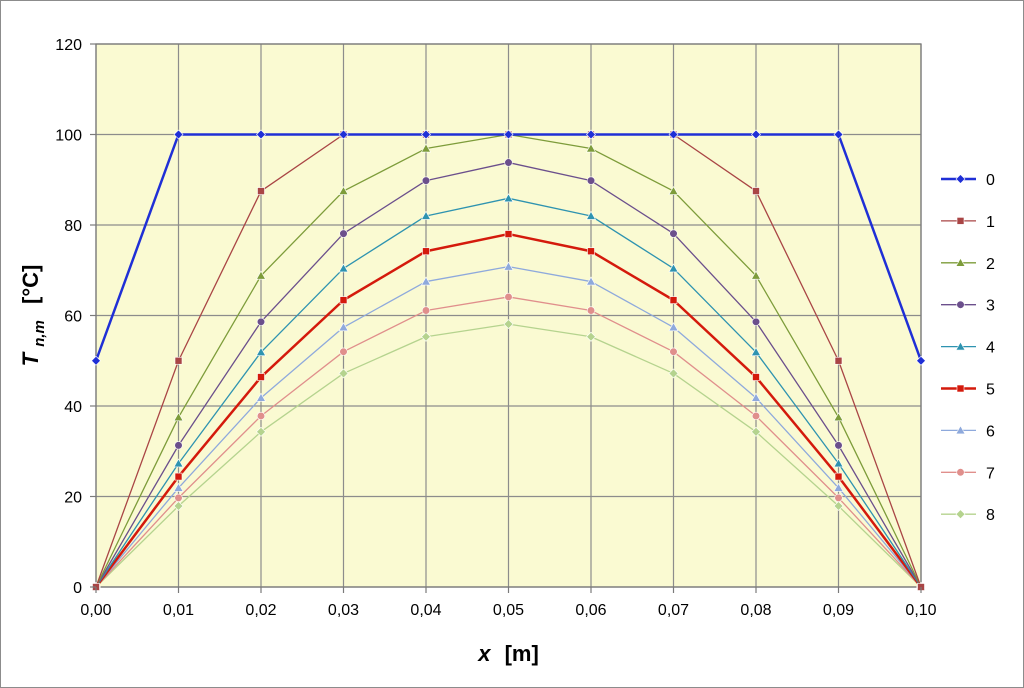  I want to click on legend-item-1: 1, so click(968, 222).